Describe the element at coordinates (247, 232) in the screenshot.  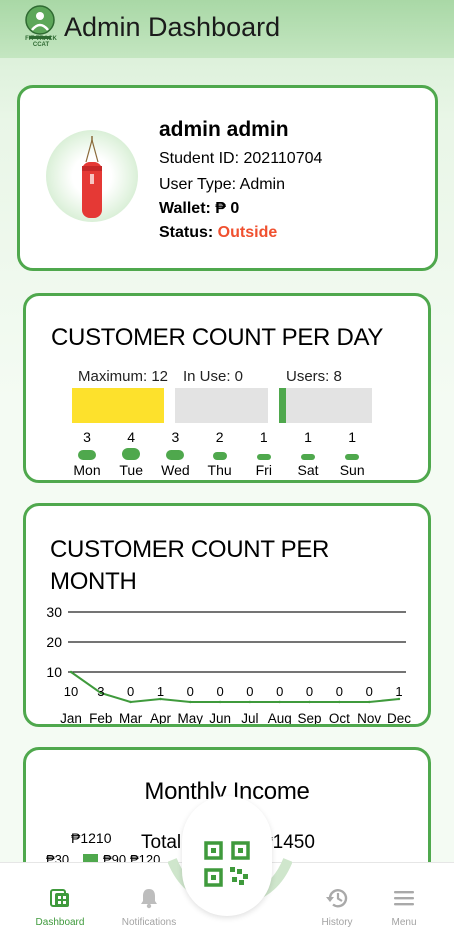
I see `status-value: Outside` at that location.